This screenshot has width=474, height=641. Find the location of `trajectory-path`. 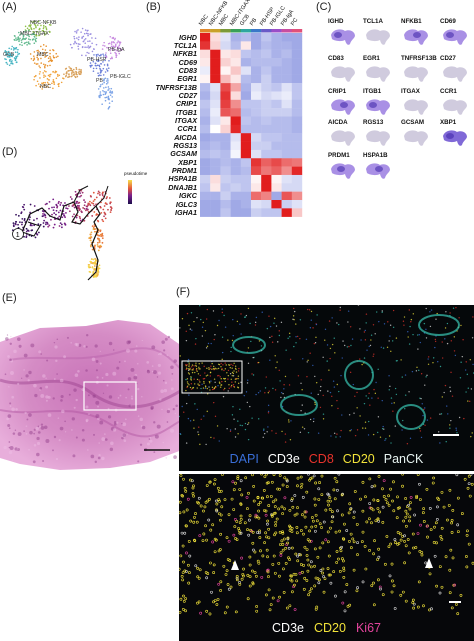

trajectory-path is located at coordinates (61, 241).